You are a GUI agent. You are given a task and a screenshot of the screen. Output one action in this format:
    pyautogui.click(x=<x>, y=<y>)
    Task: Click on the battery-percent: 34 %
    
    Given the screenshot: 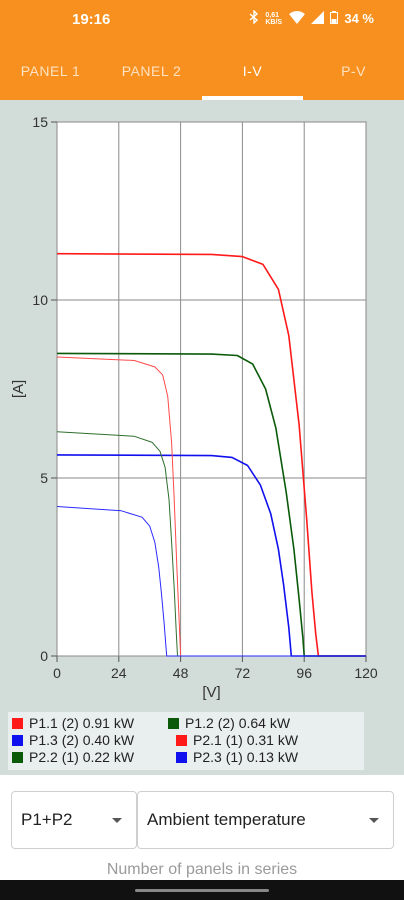 What is the action you would take?
    pyautogui.click(x=359, y=18)
    